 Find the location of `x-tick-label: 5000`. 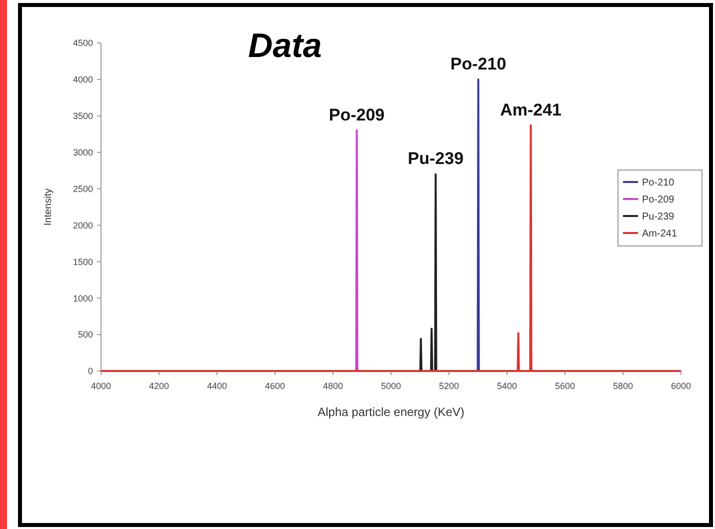

x-tick-label: 5000 is located at coordinates (391, 386).